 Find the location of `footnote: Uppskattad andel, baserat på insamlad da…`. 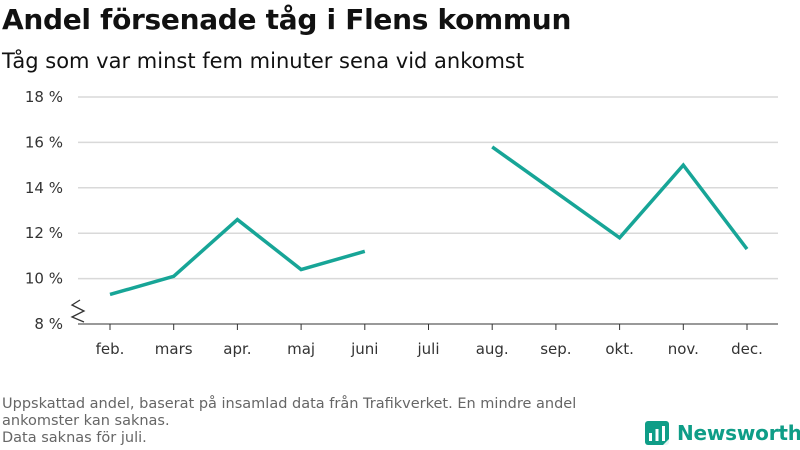

footnote: Uppskattad andel, baserat på insamlad da… is located at coordinates (322, 421).